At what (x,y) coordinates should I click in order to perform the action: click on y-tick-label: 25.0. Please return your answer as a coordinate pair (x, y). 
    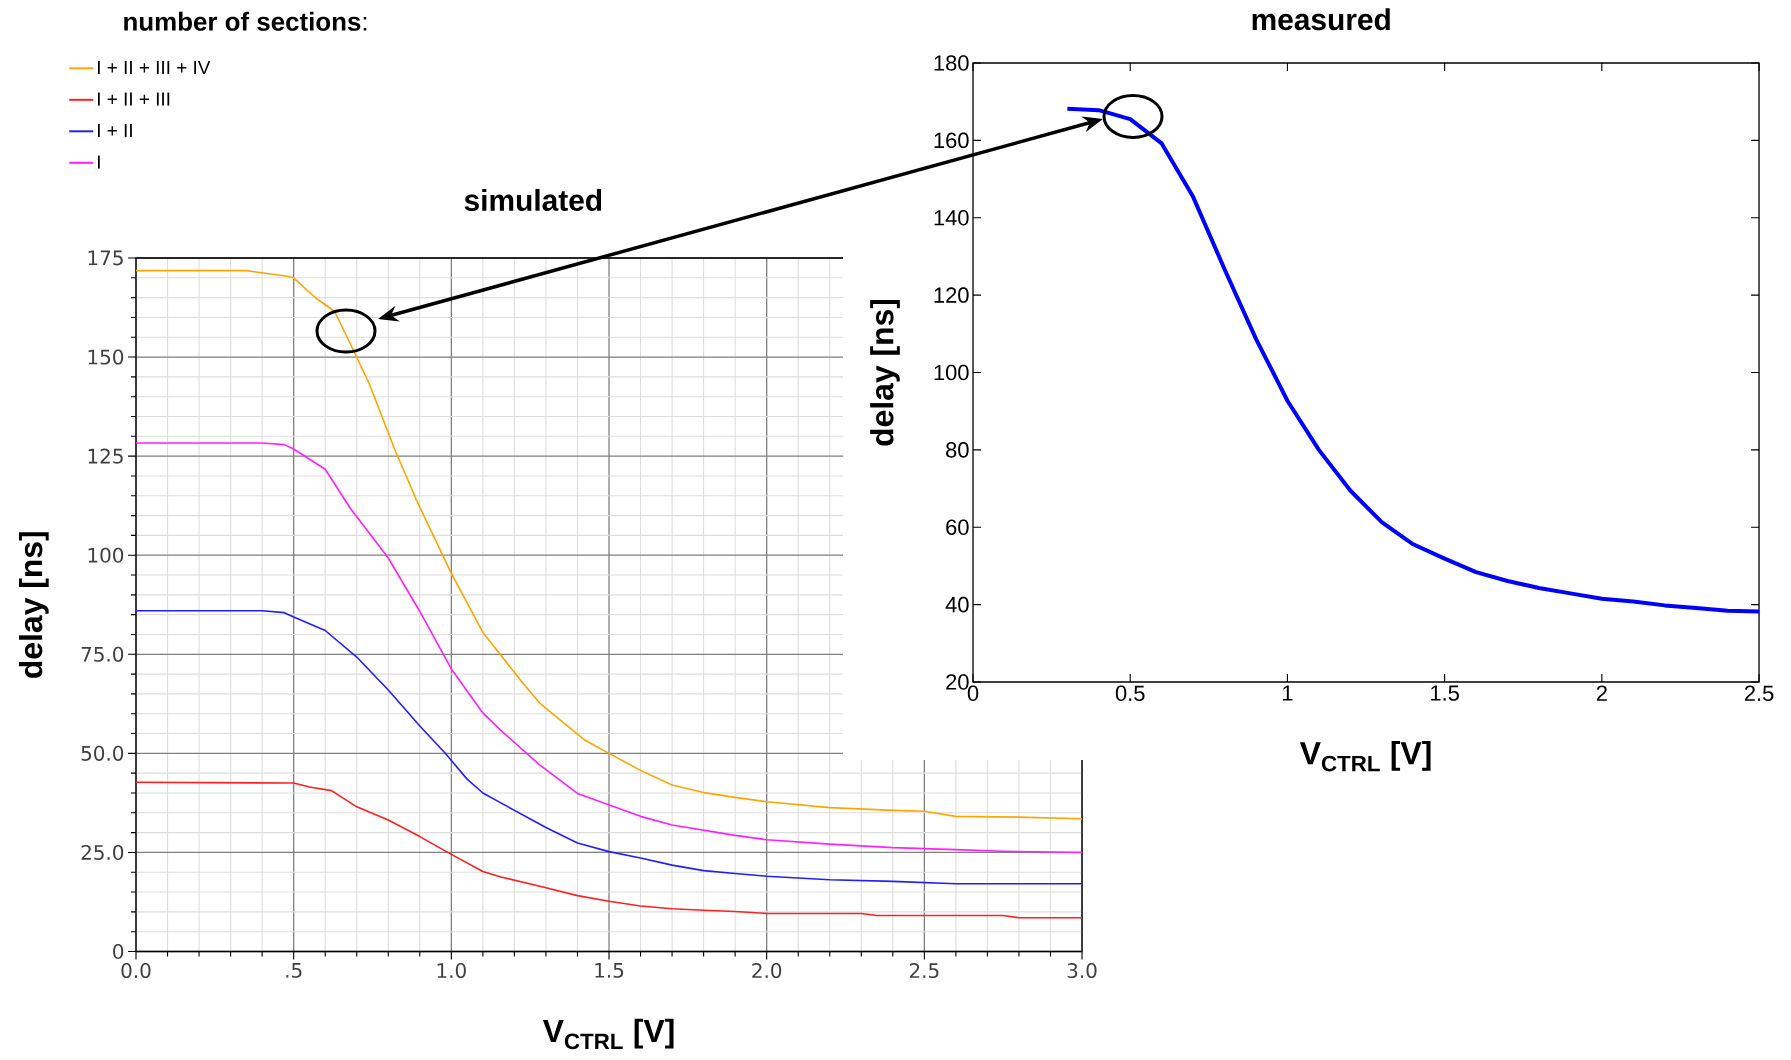
    Looking at the image, I should click on (102, 852).